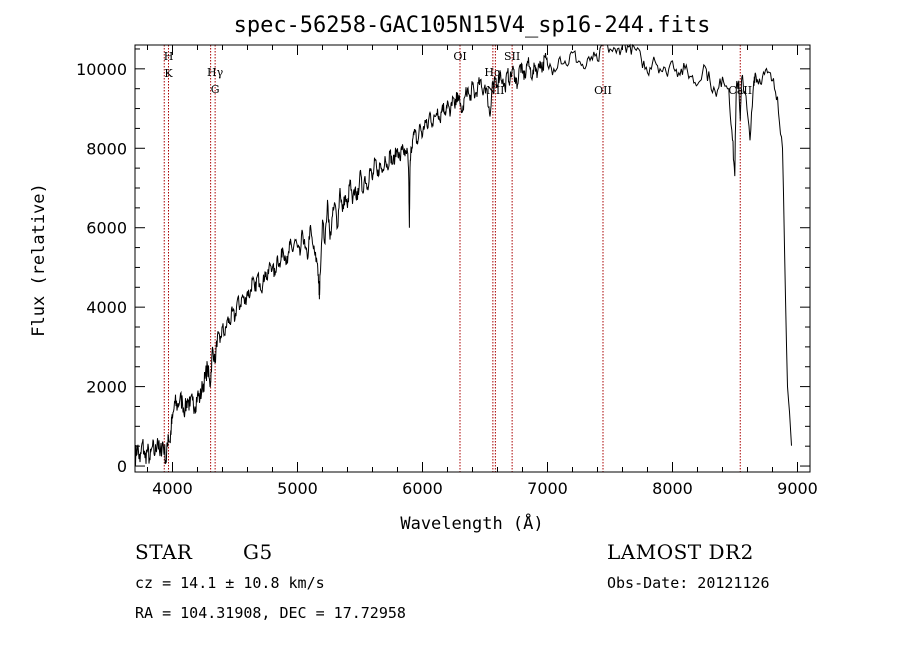 The height and width of the screenshot is (649, 900). I want to click on coordinates: RA = 104.31908, DEC = 17.72958, so click(270, 613).